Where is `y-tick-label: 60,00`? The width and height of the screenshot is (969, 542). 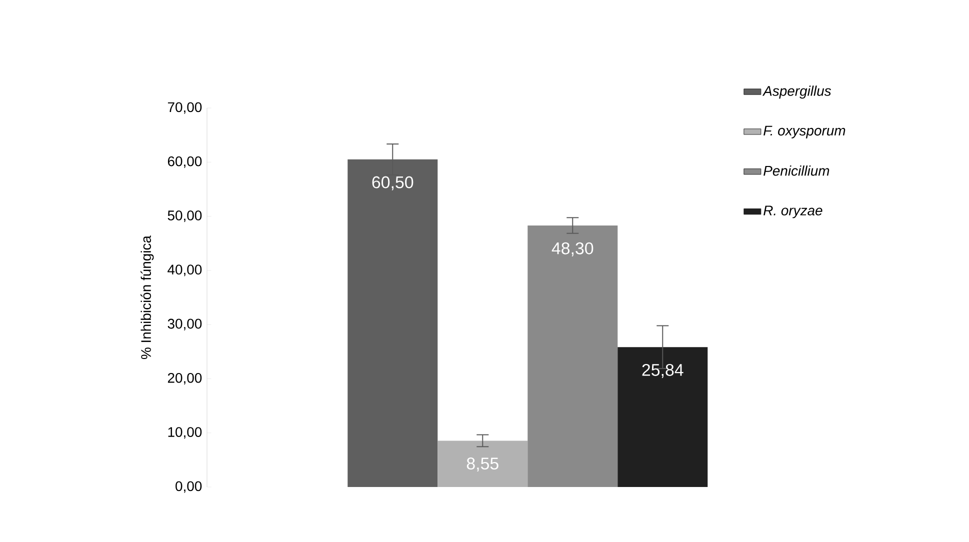
y-tick-label: 60,00 is located at coordinates (185, 162).